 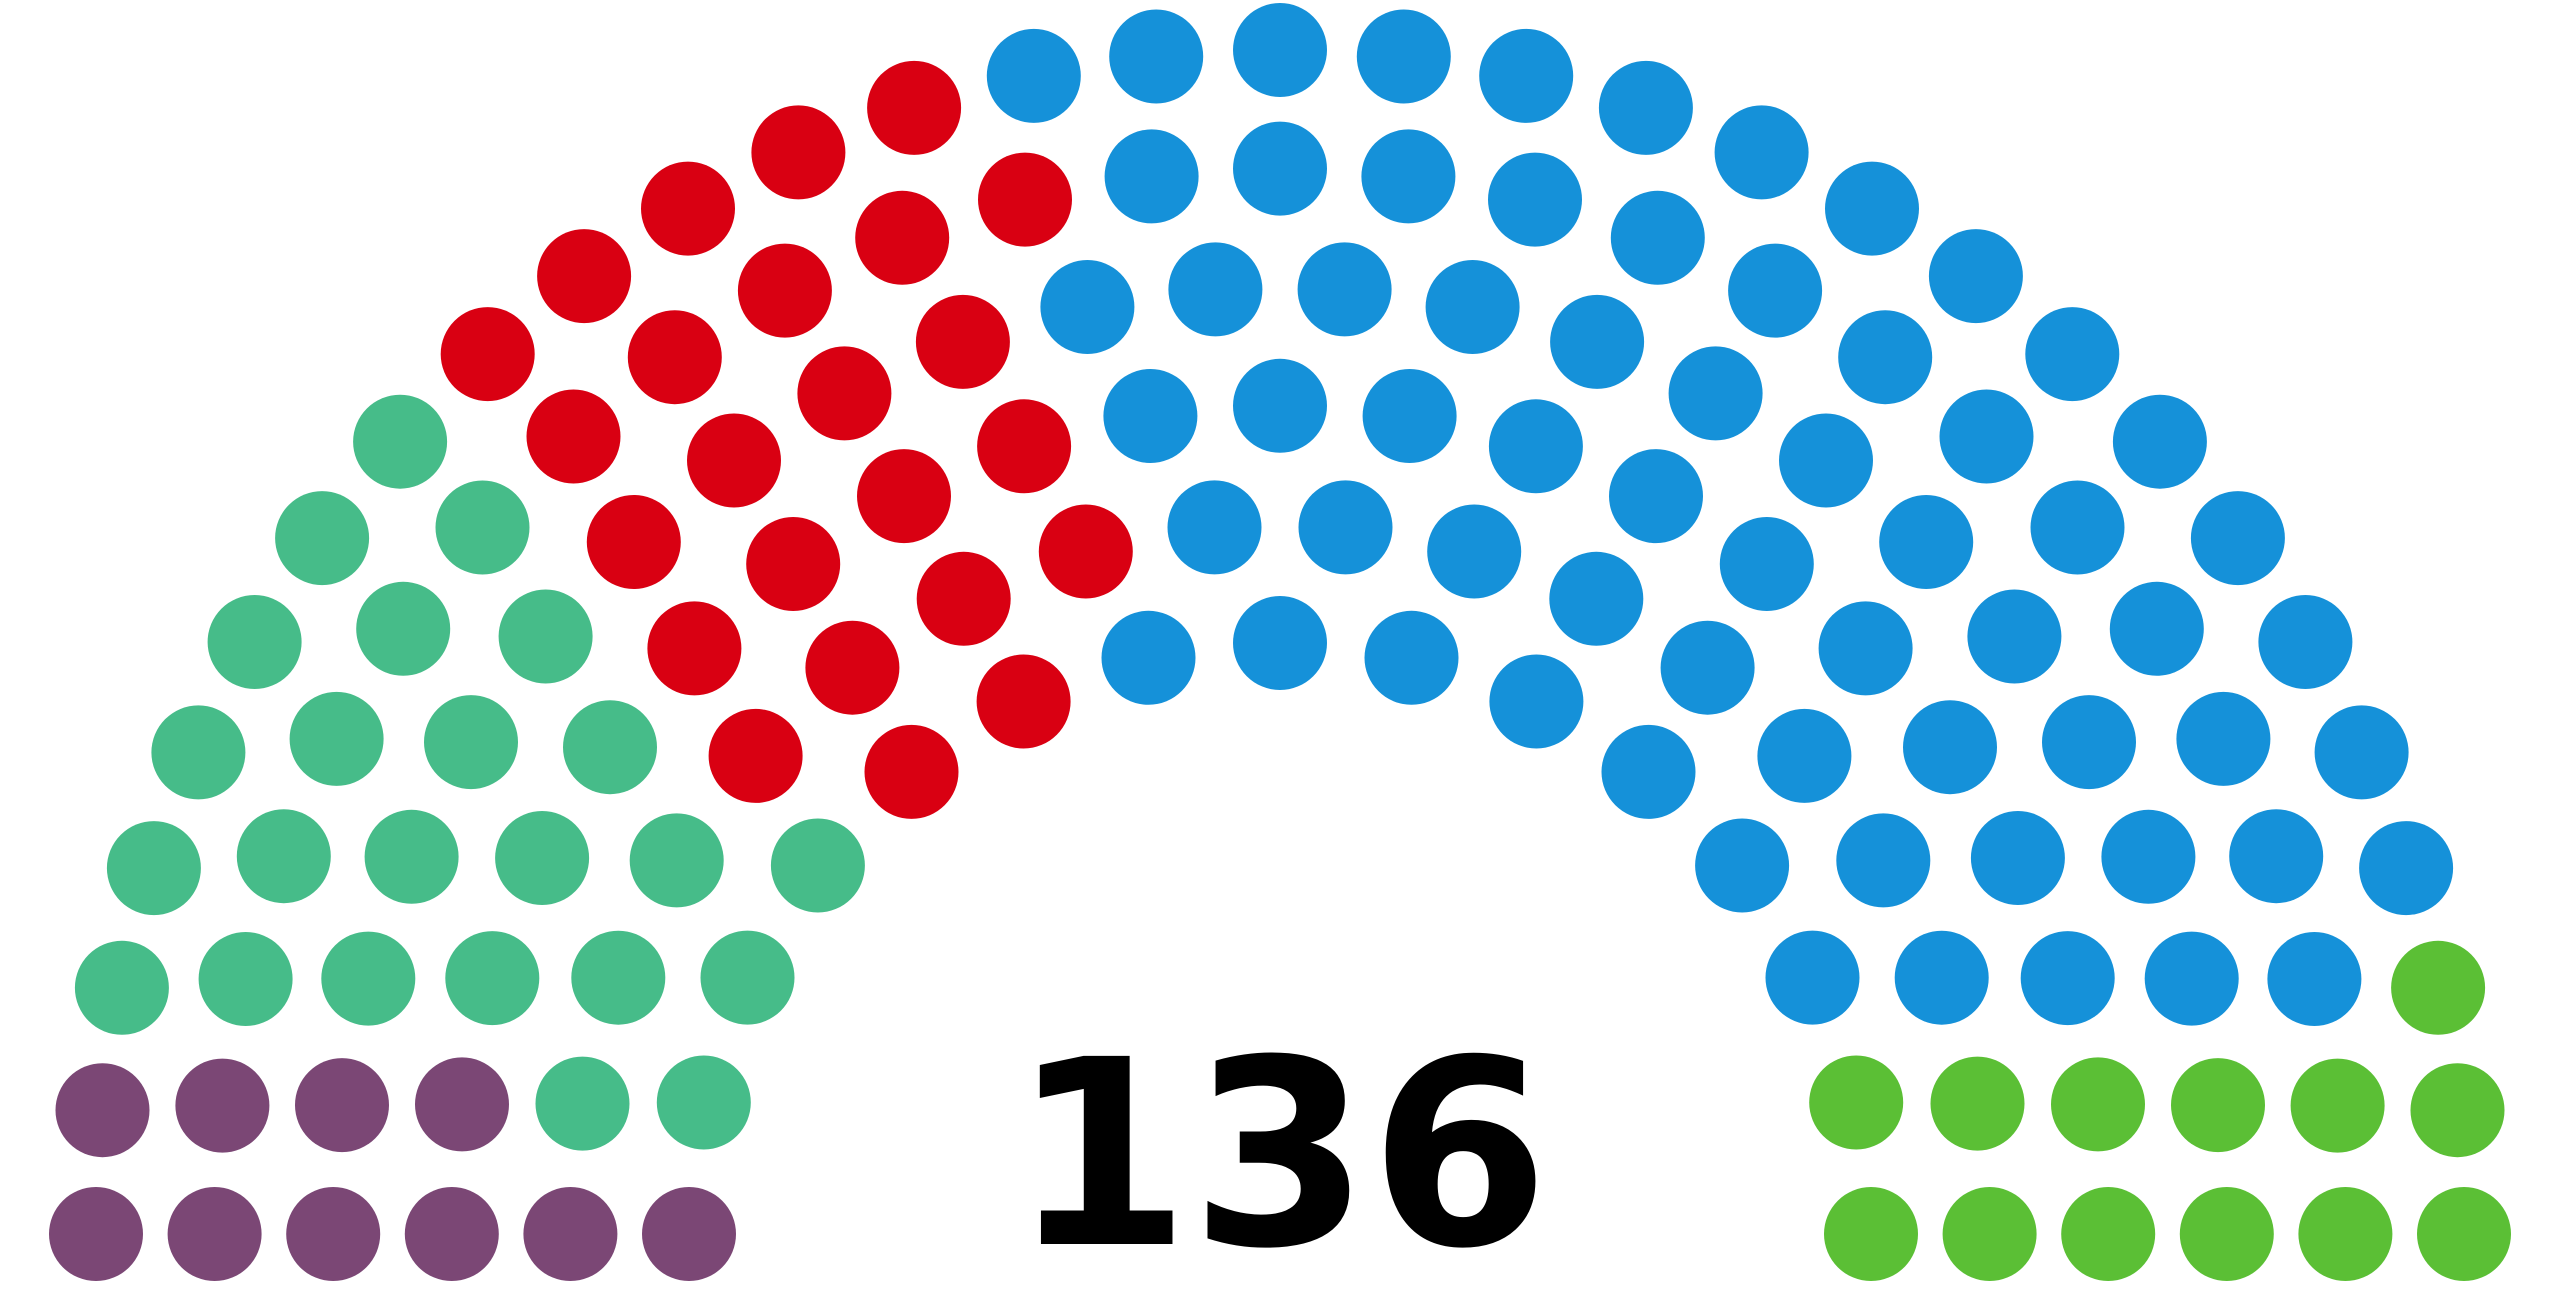 What do you see at coordinates (1280, 1155) in the screenshot?
I see `seat-total: 136` at bounding box center [1280, 1155].